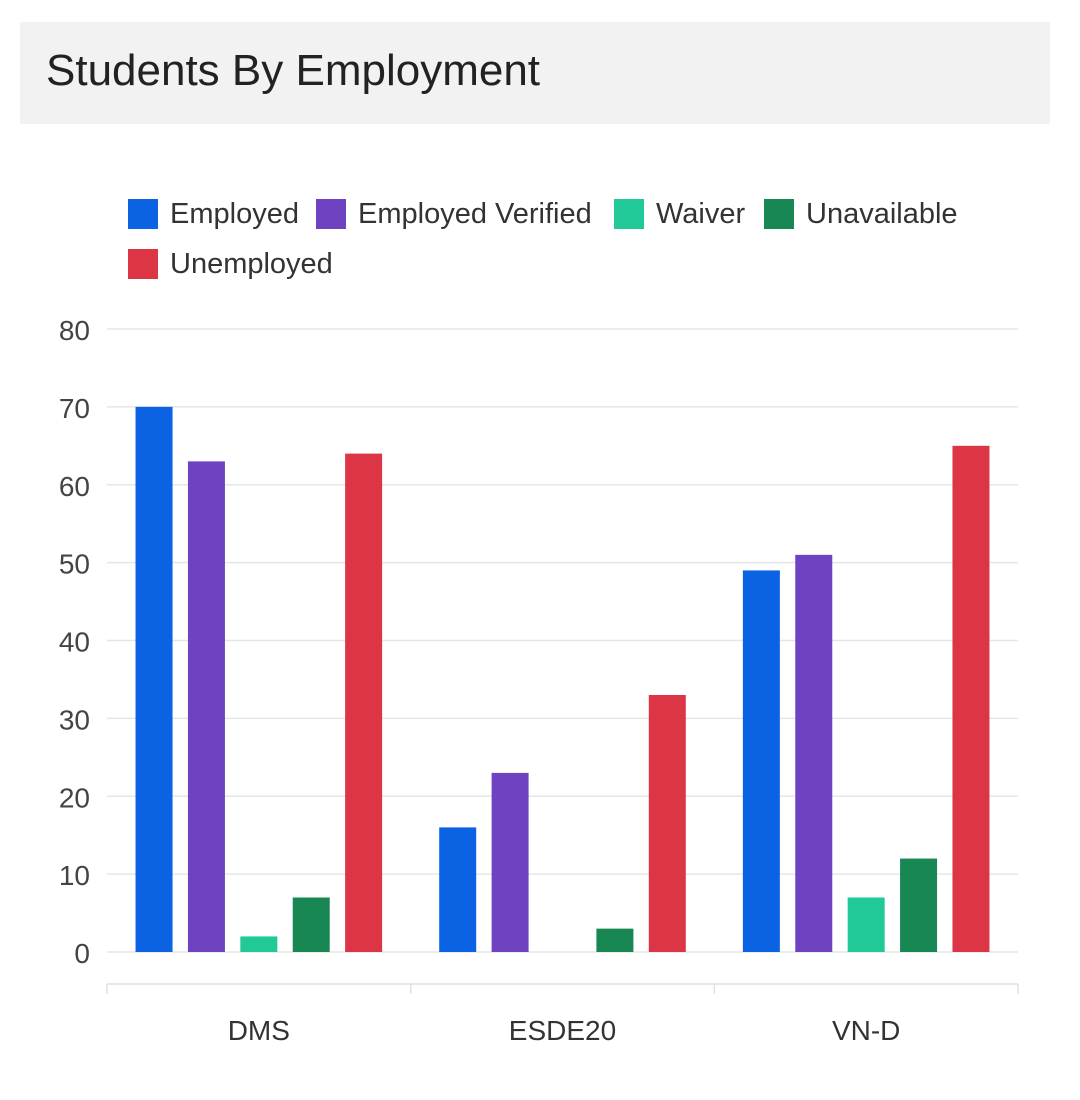 The height and width of the screenshot is (1100, 1080). What do you see at coordinates (74, 797) in the screenshot?
I see `y-tick-label: 20` at bounding box center [74, 797].